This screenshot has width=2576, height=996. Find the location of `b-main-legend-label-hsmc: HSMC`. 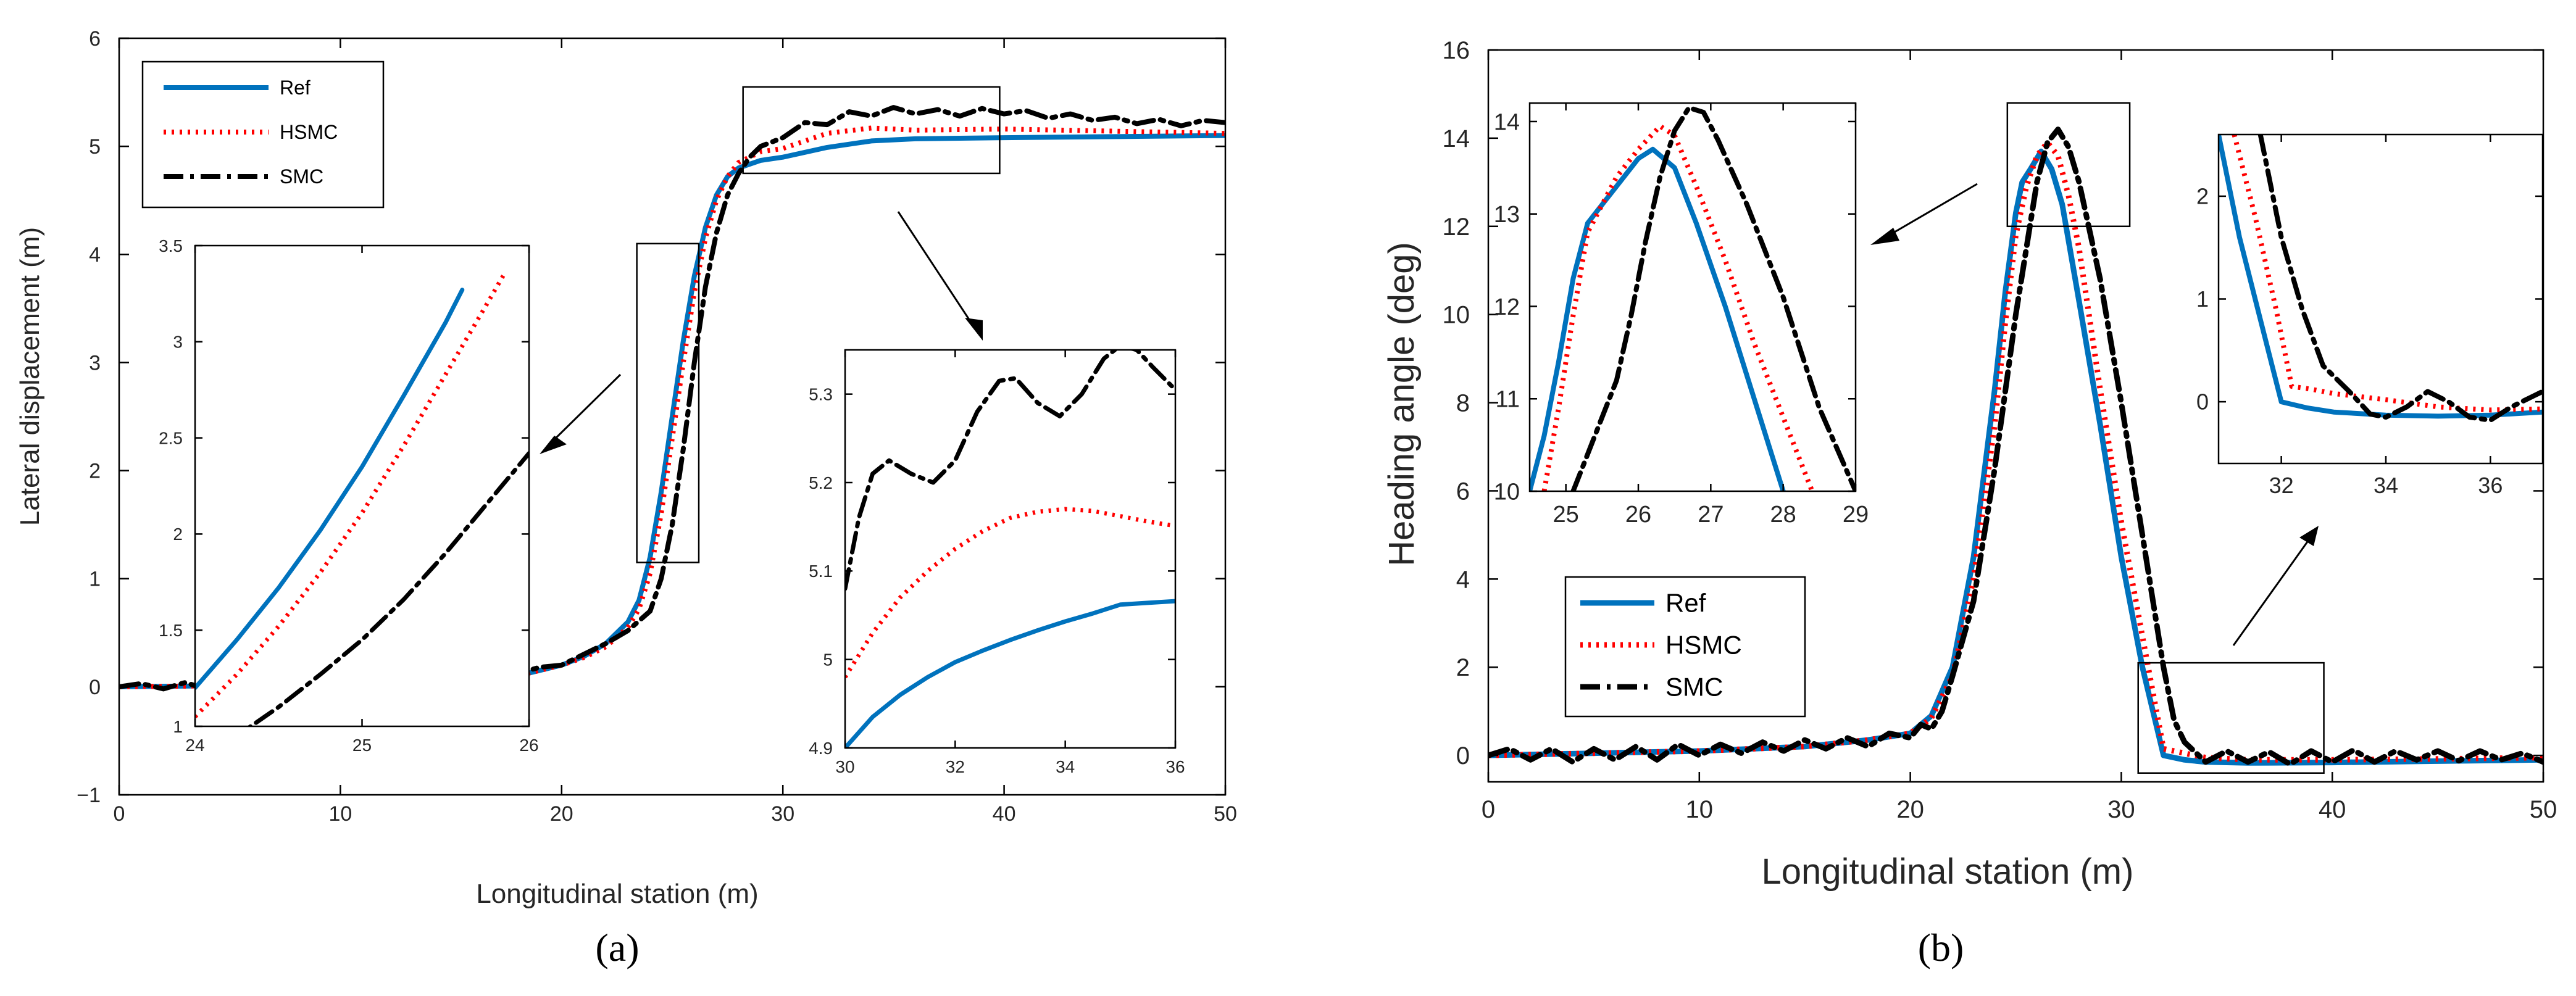

b-main-legend-label-hsmc: HSMC is located at coordinates (1703, 645).